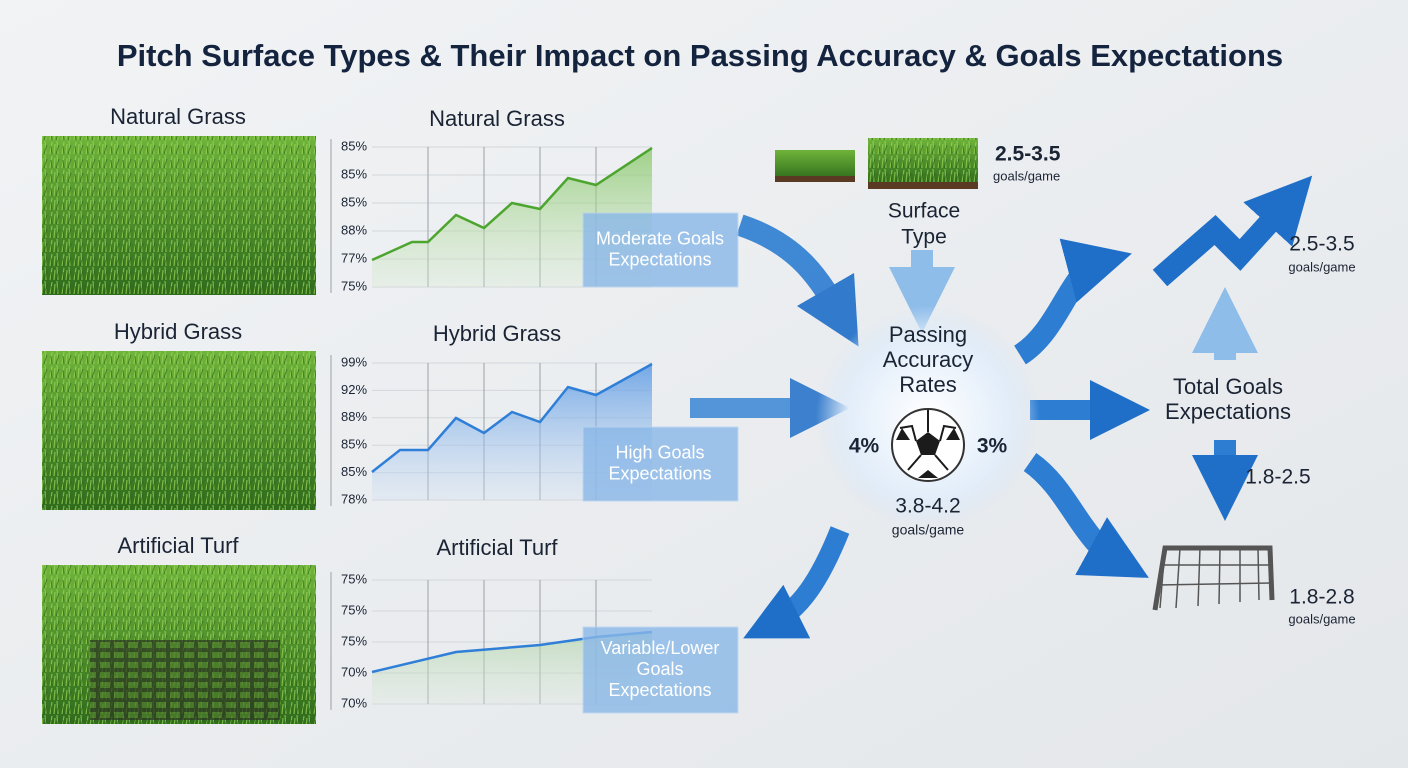 This screenshot has width=1408, height=773. Describe the element at coordinates (1321, 597) in the screenshot. I see `range: 1.8-2.8` at that location.